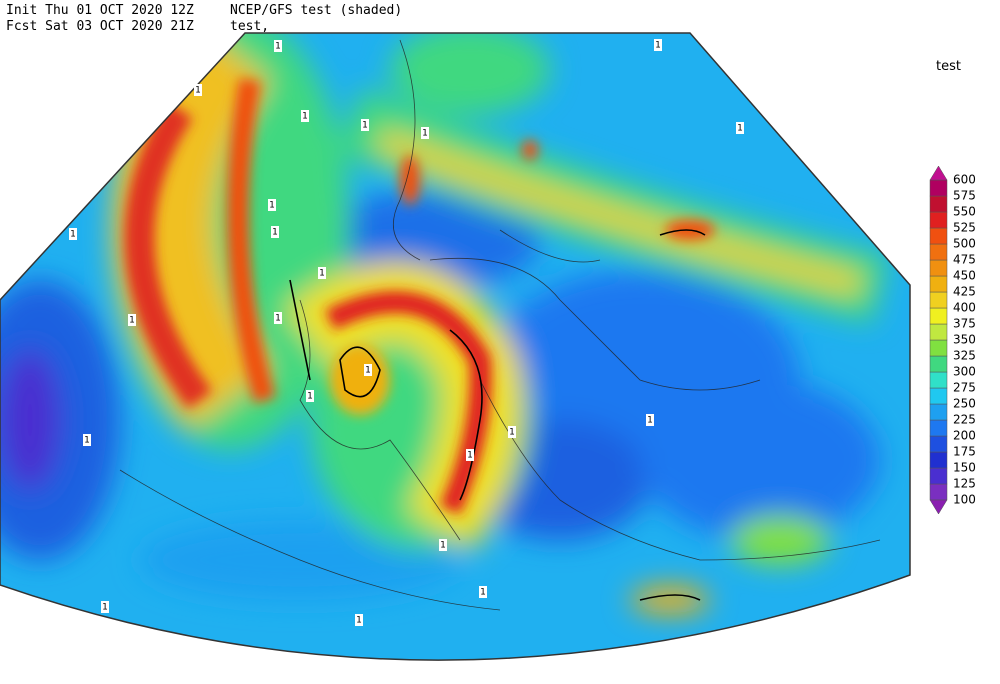 Image resolution: width=1000 pixels, height=684 pixels. Describe the element at coordinates (964, 212) in the screenshot. I see `colorbar-label: 550` at that location.